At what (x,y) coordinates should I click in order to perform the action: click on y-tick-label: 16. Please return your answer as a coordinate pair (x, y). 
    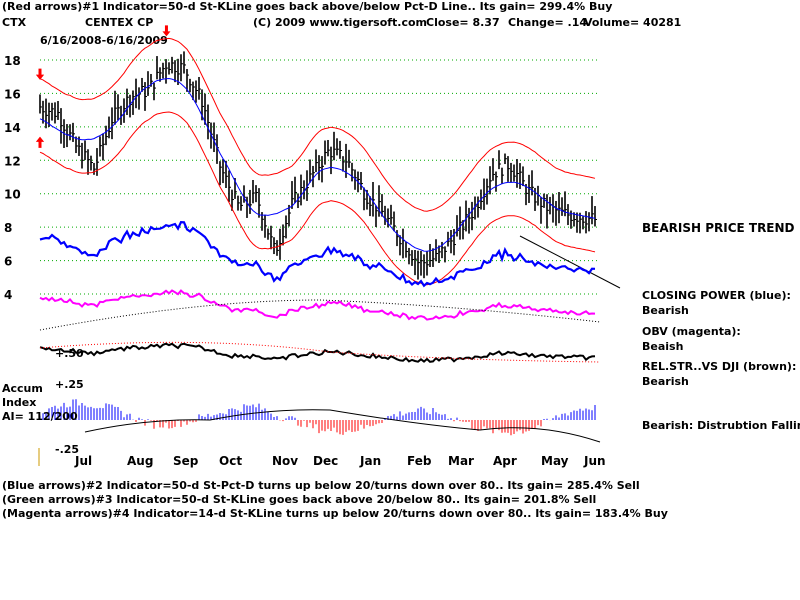
    Looking at the image, I should click on (12, 94).